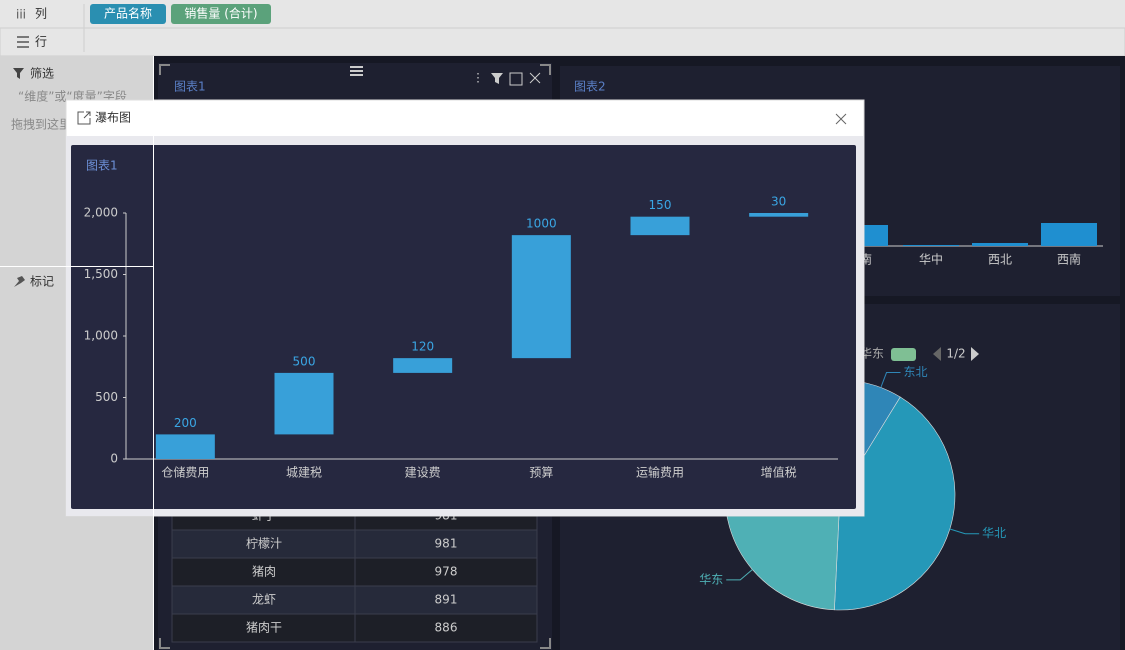  Describe the element at coordinates (975, 354) in the screenshot. I see `legend-next` at that location.